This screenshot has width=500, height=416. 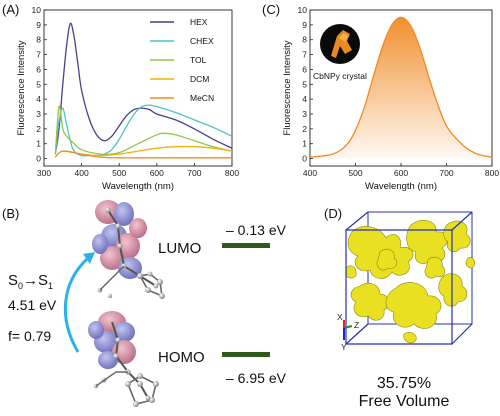 What do you see at coordinates (128, 249) in the screenshot?
I see `lumo-molecule` at bounding box center [128, 249].